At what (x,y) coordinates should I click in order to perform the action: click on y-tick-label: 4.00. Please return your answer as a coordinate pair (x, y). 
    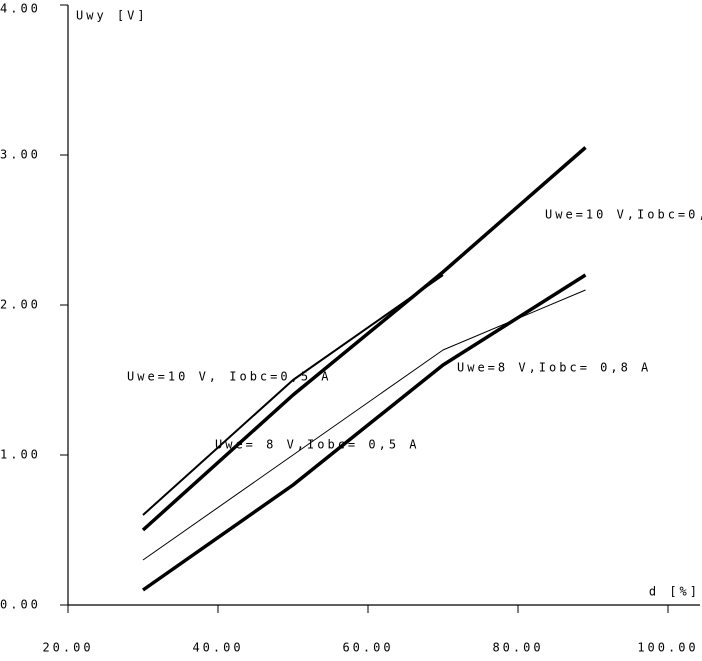
    Looking at the image, I should click on (20, 9).